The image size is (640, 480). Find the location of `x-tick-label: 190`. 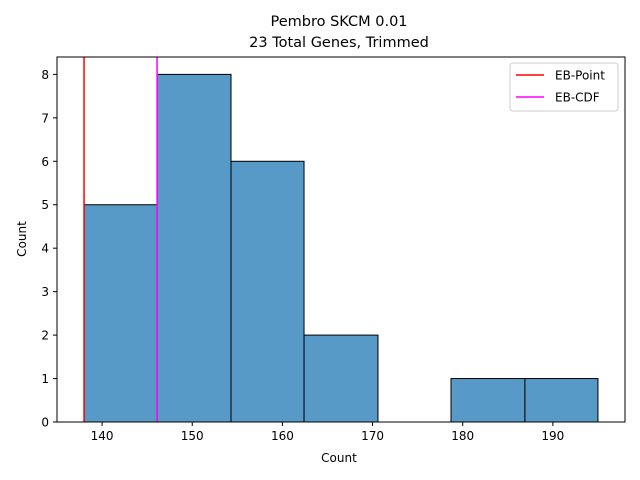

x-tick-label: 190 is located at coordinates (552, 436).